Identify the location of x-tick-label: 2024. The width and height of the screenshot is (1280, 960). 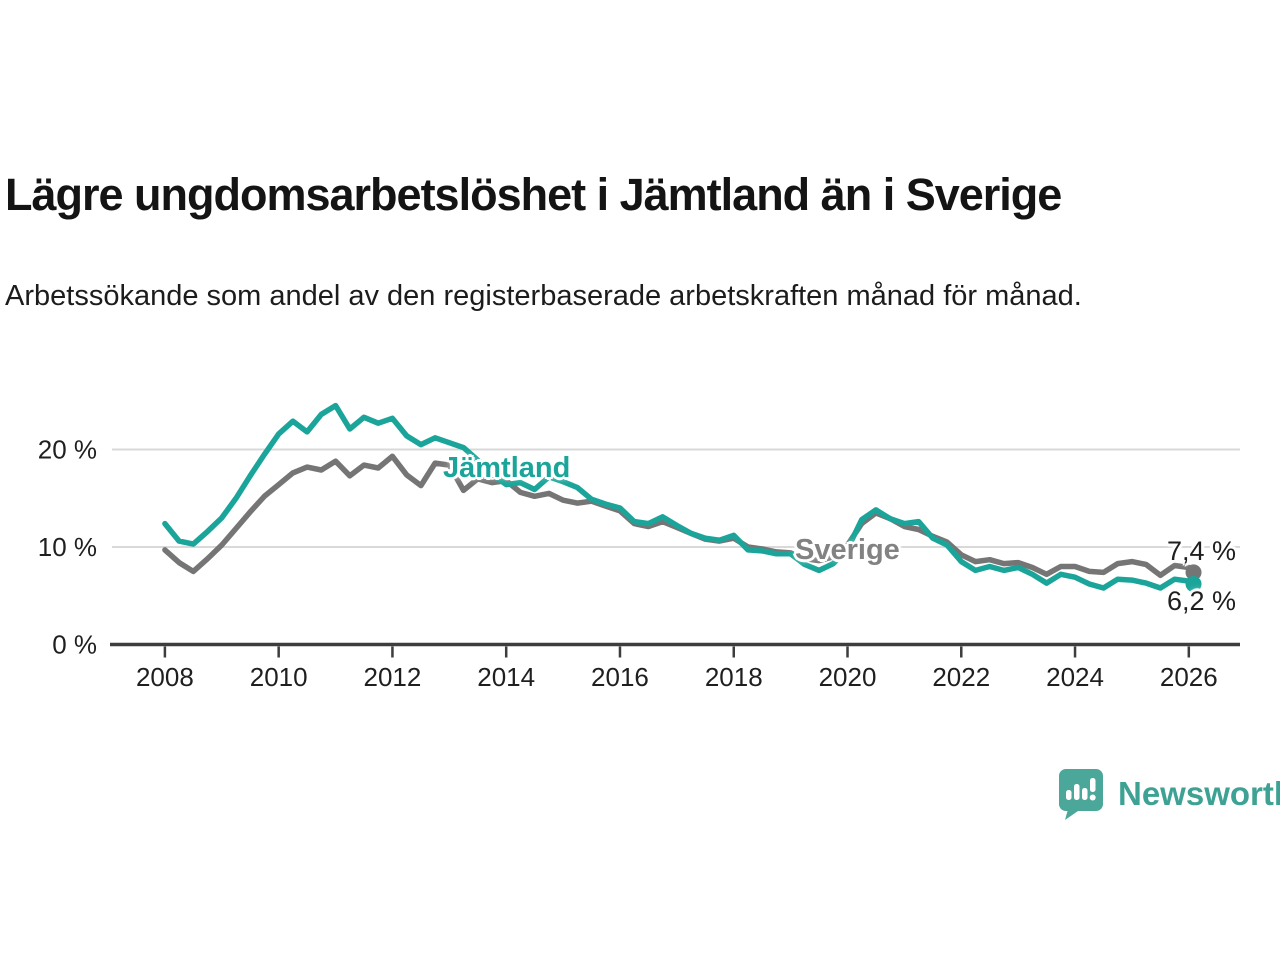
(1075, 677).